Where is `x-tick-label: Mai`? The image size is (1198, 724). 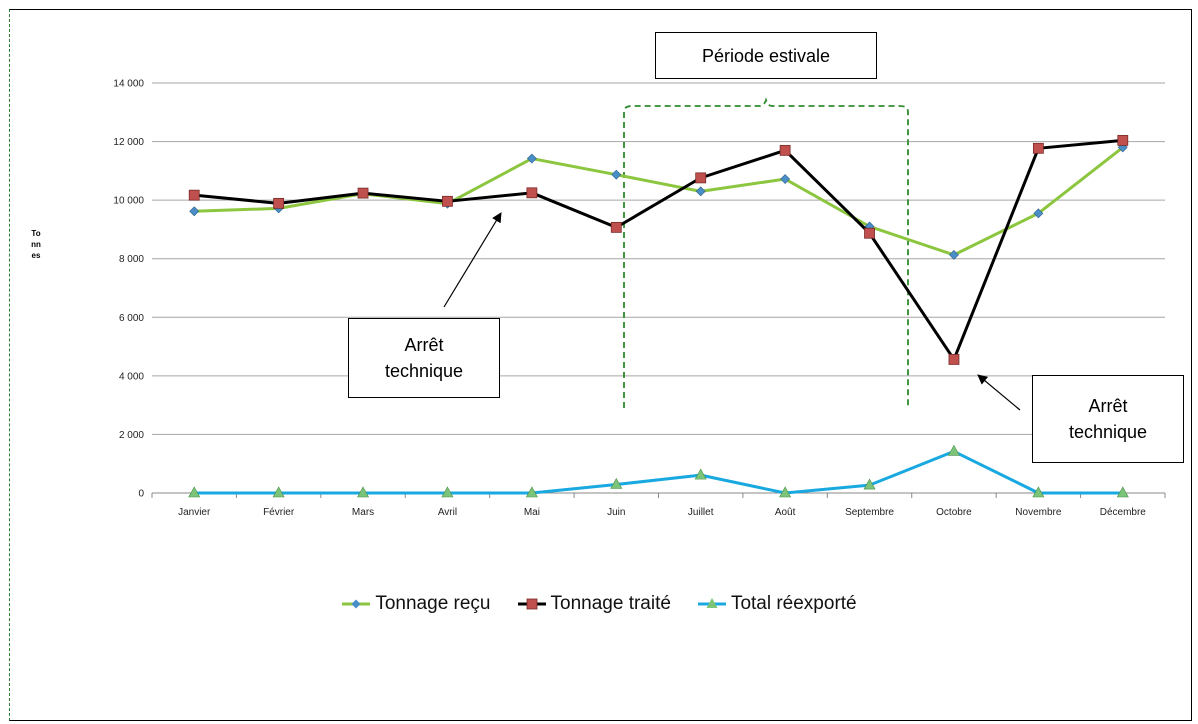
x-tick-label: Mai is located at coordinates (532, 512).